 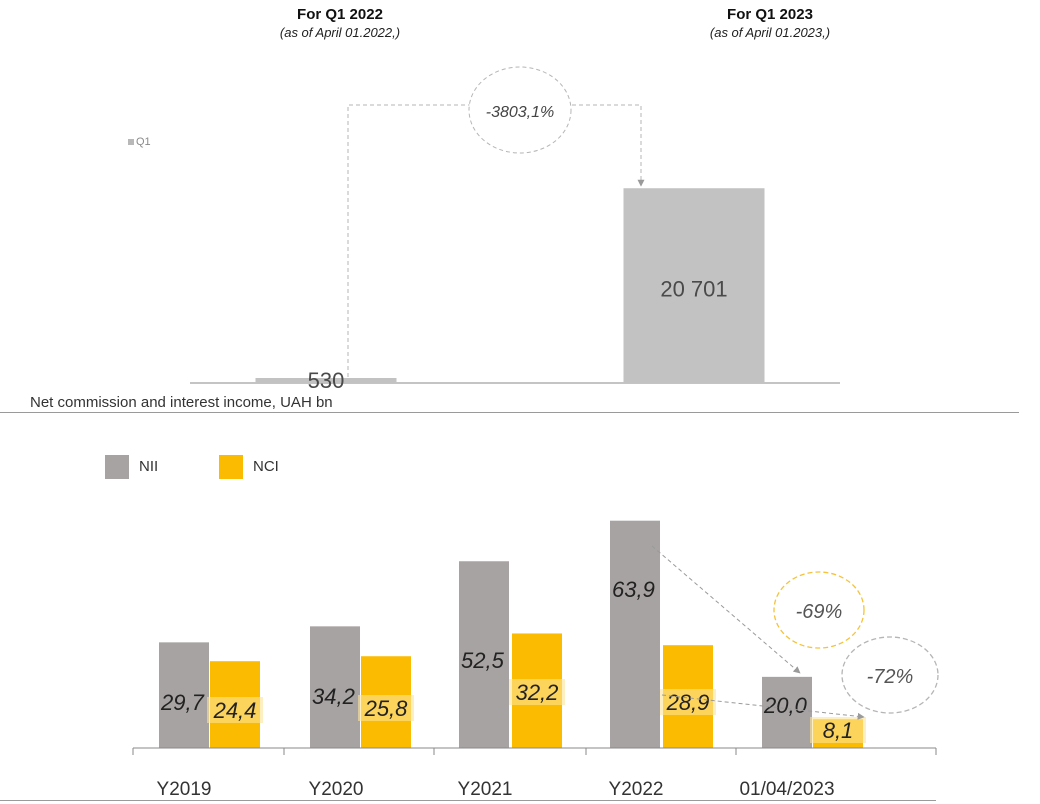 I want to click on legend-nci-label: NCI, so click(x=266, y=466).